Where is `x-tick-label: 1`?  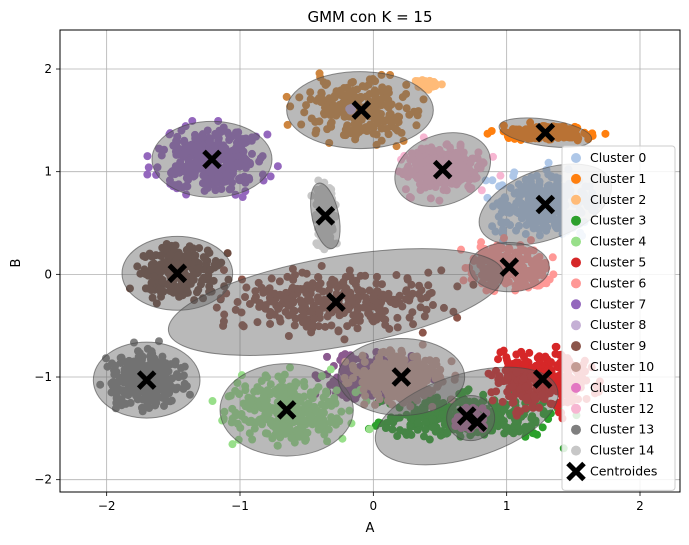 x-tick-label: 1 is located at coordinates (507, 506).